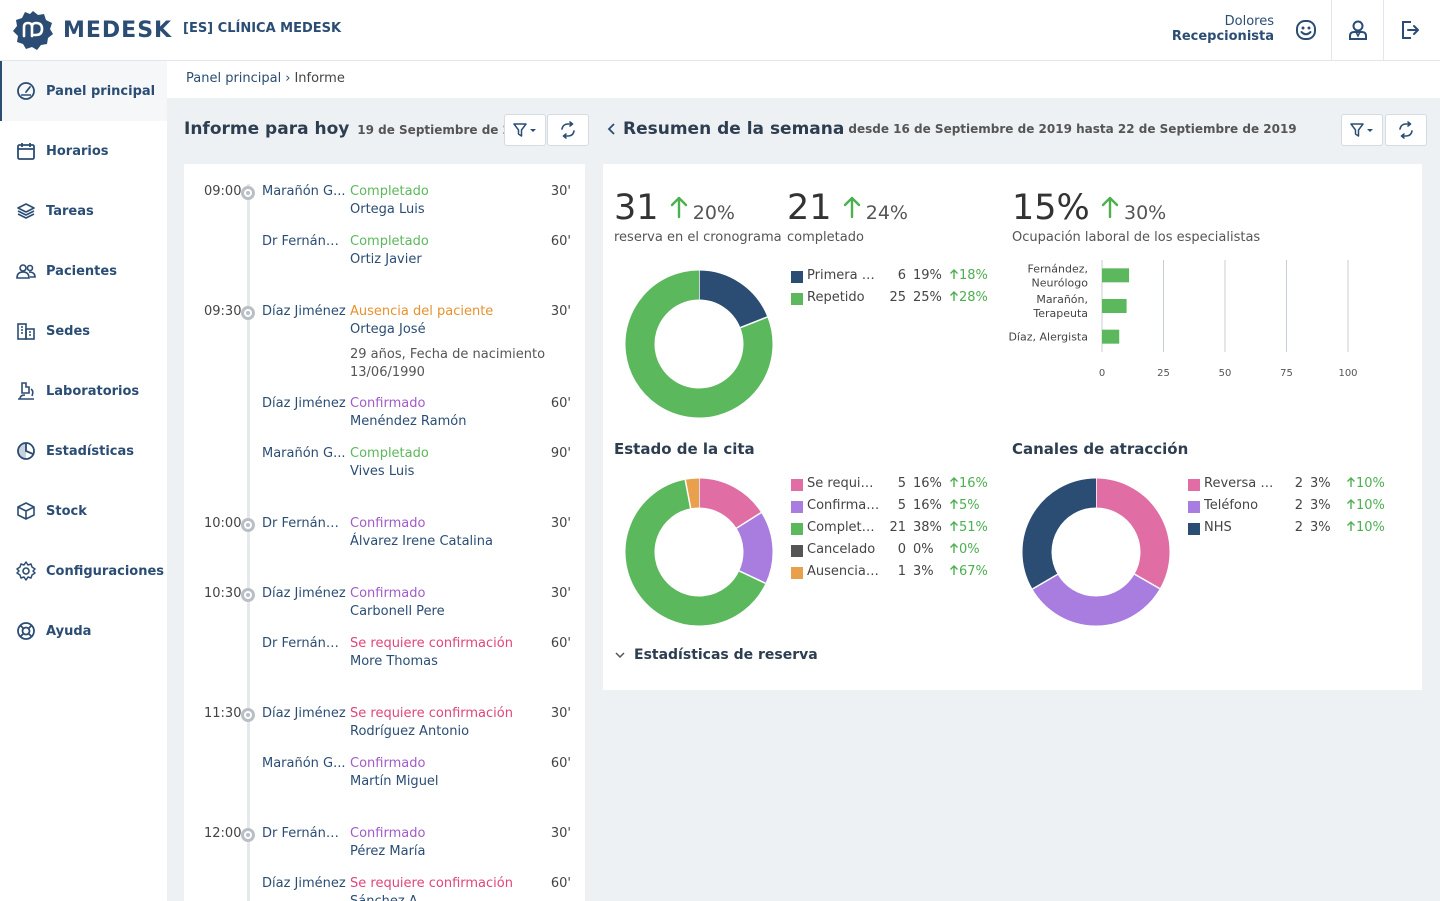  I want to click on refresh-icon, so click(1406, 130).